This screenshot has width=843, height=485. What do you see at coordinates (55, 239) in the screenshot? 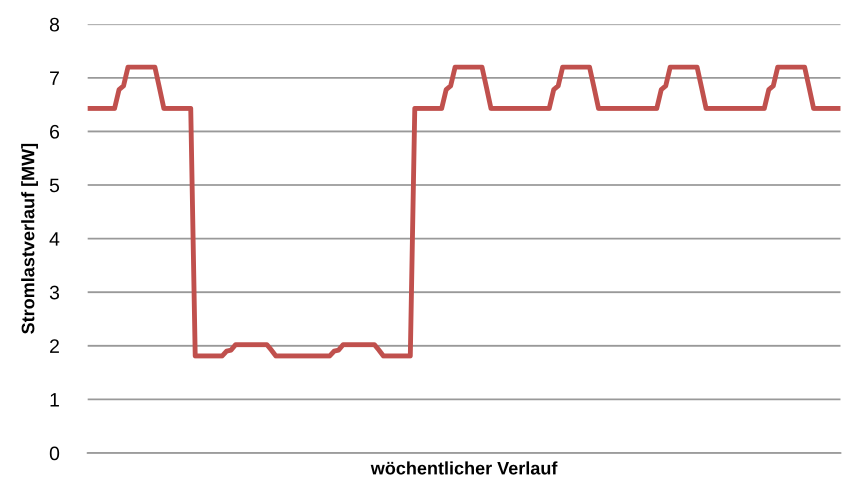
I see `y-tick-label: 4` at bounding box center [55, 239].